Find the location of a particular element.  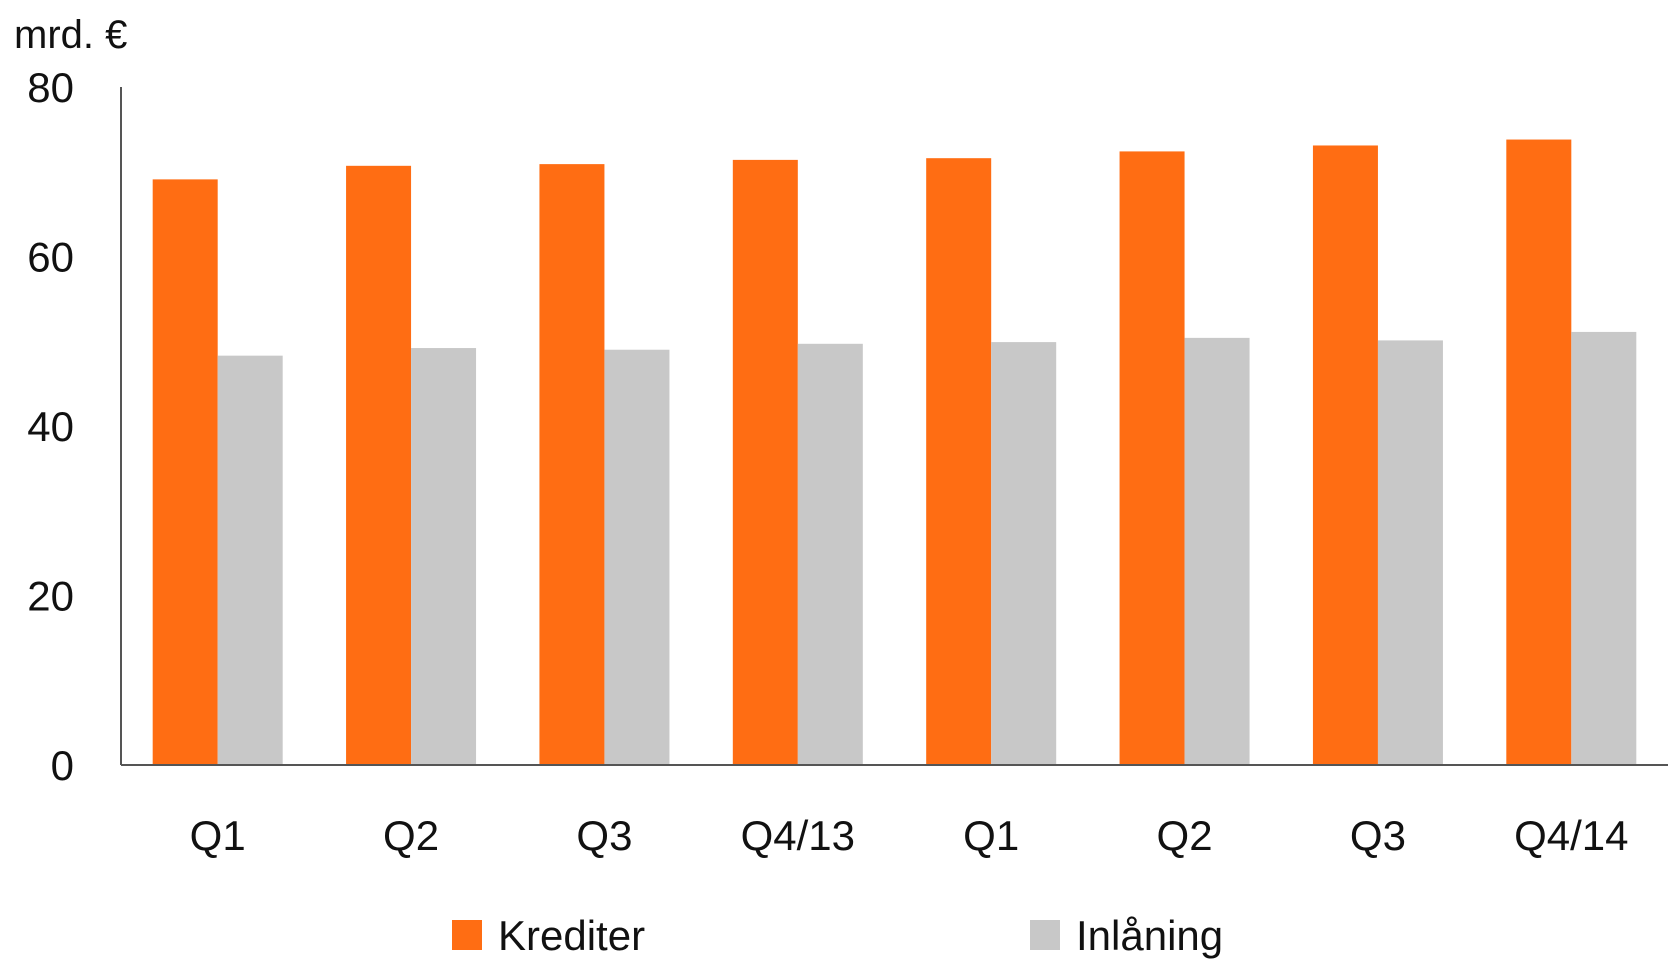

legend-label-inlaning: Inlåning is located at coordinates (1149, 935).